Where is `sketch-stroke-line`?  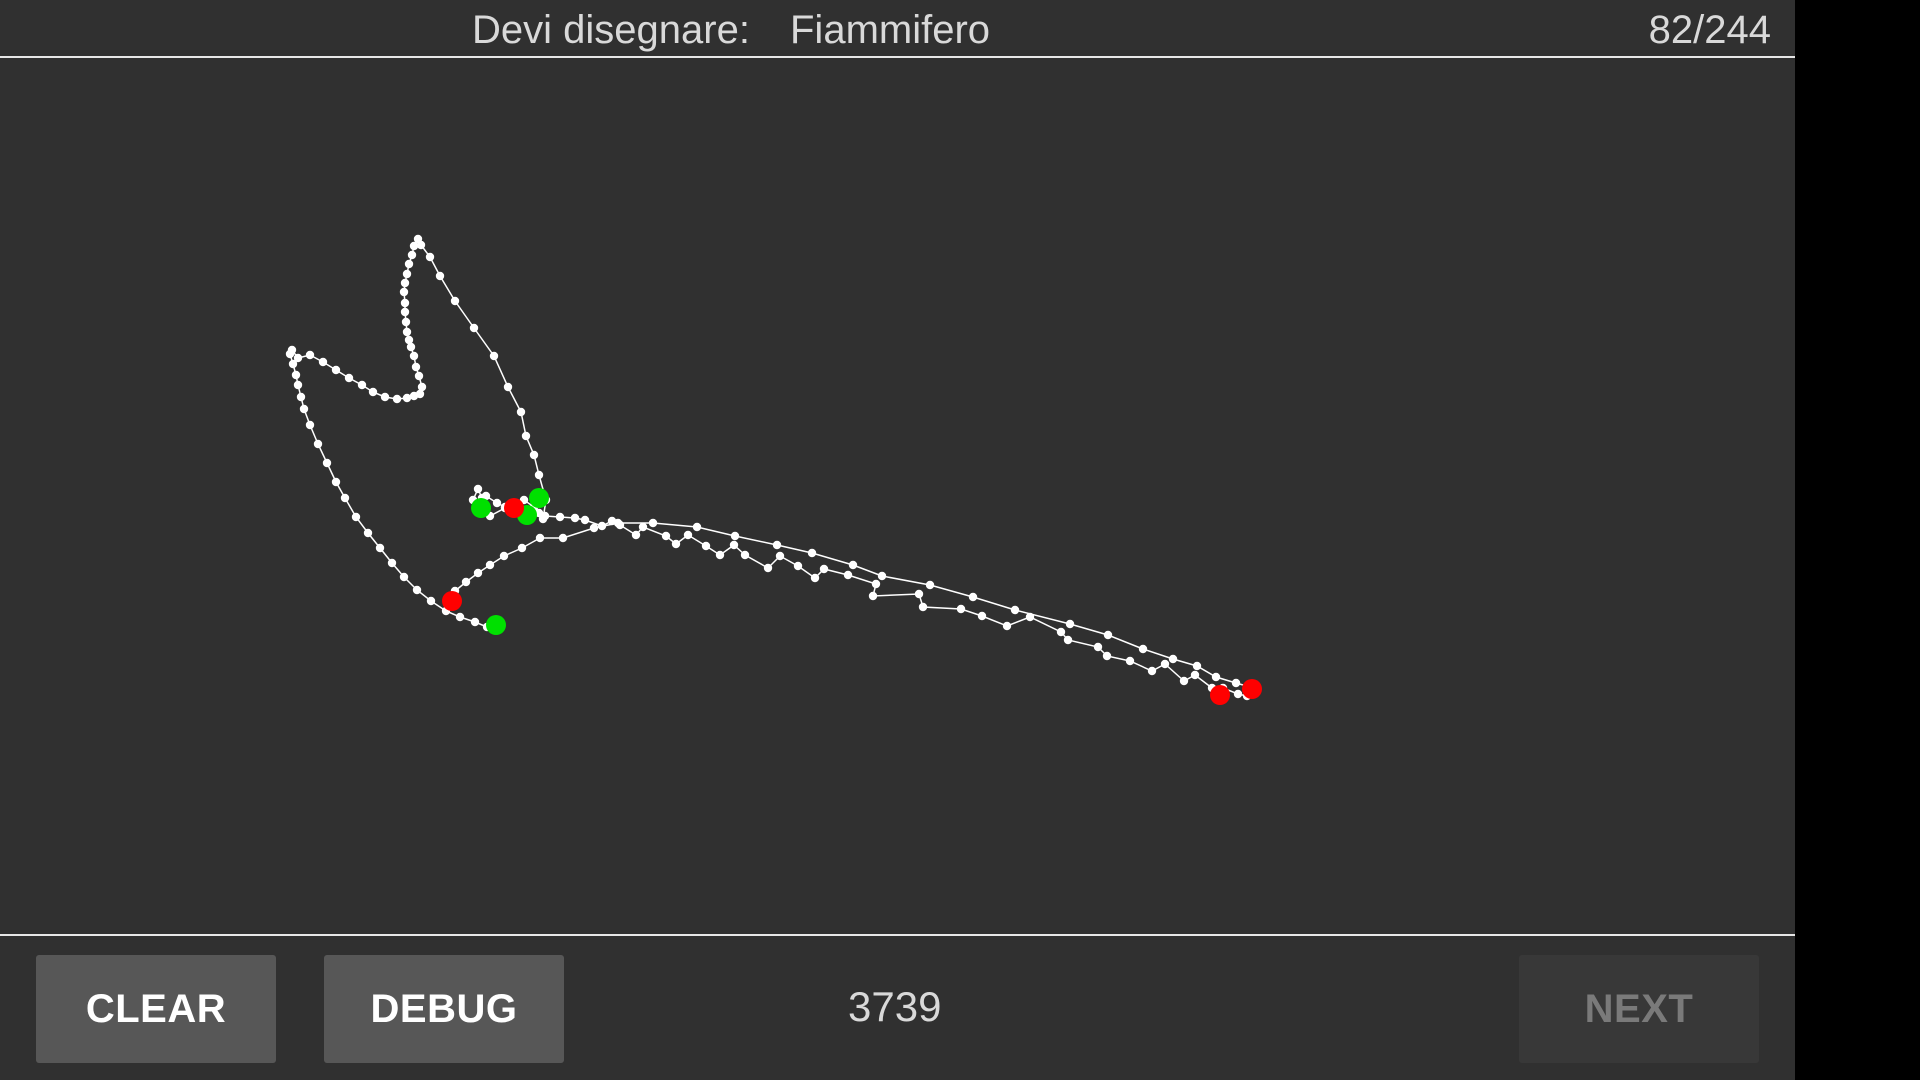
sketch-stroke-line is located at coordinates (418, 434).